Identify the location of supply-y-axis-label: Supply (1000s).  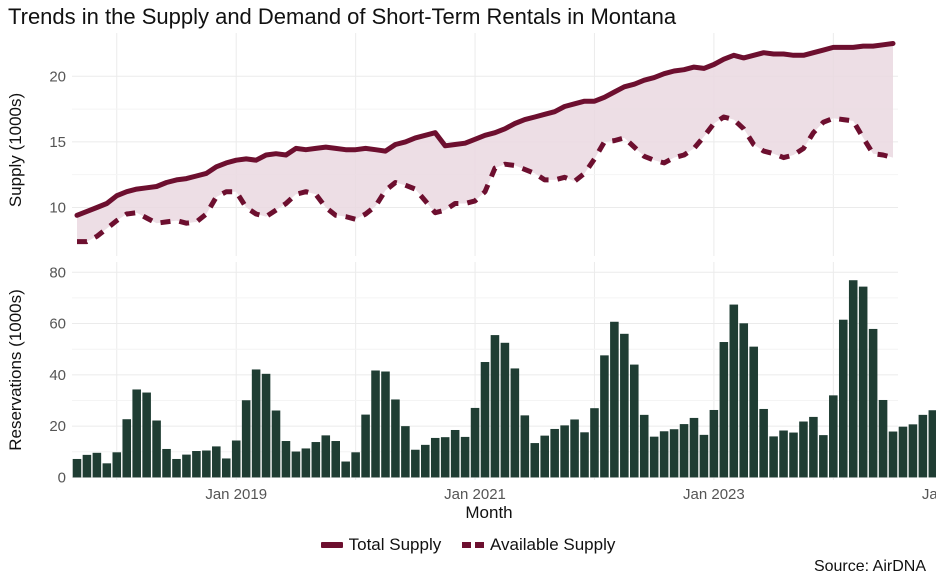
(15, 150).